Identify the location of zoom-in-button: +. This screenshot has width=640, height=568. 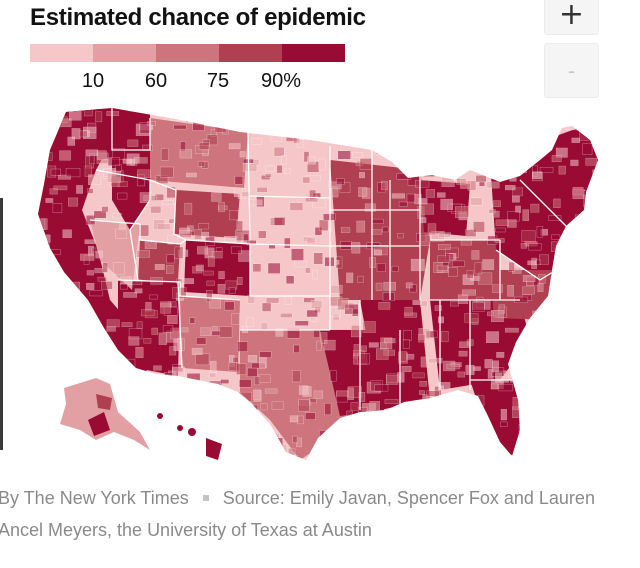
(571, 17).